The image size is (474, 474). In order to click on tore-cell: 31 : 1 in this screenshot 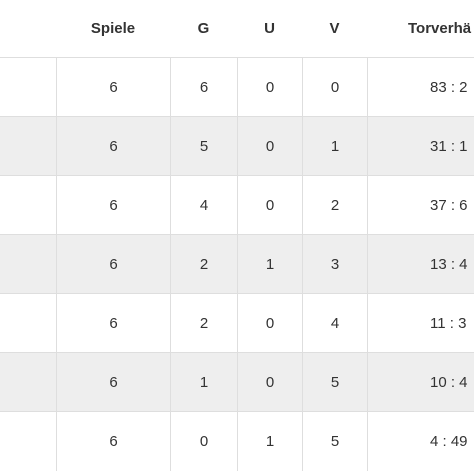, I will do `click(420, 146)`.